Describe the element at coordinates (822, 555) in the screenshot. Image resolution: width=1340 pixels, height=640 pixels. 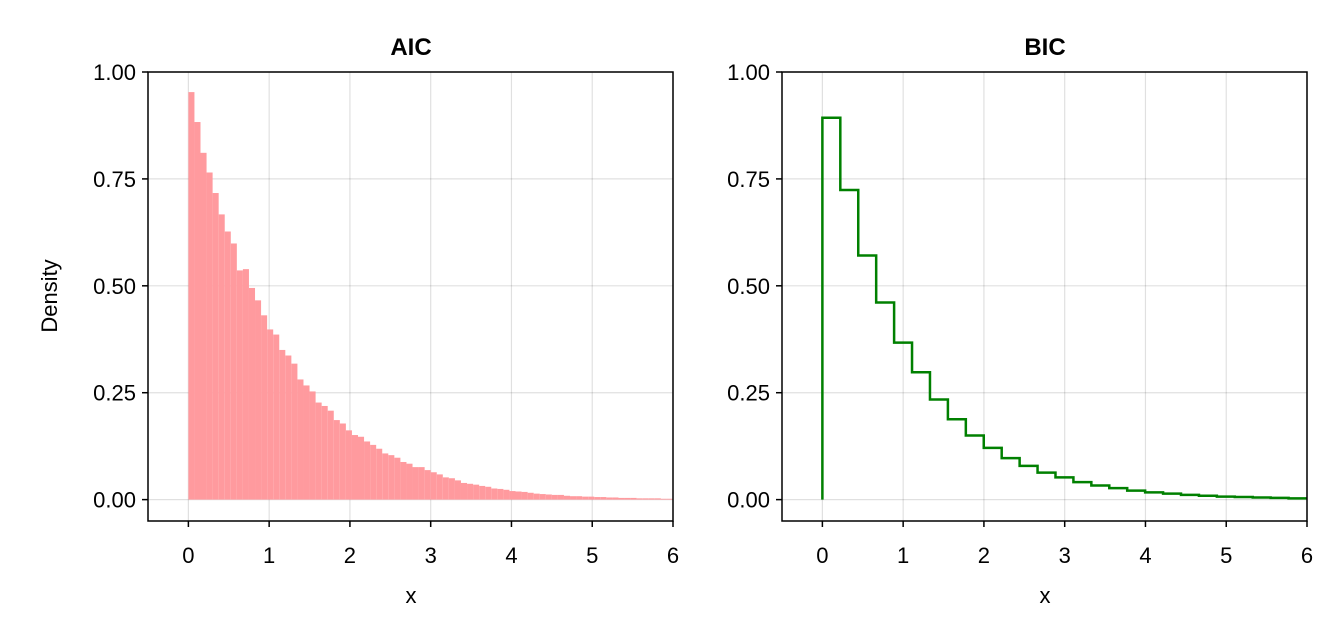
I see `x-tick-label: 0` at that location.